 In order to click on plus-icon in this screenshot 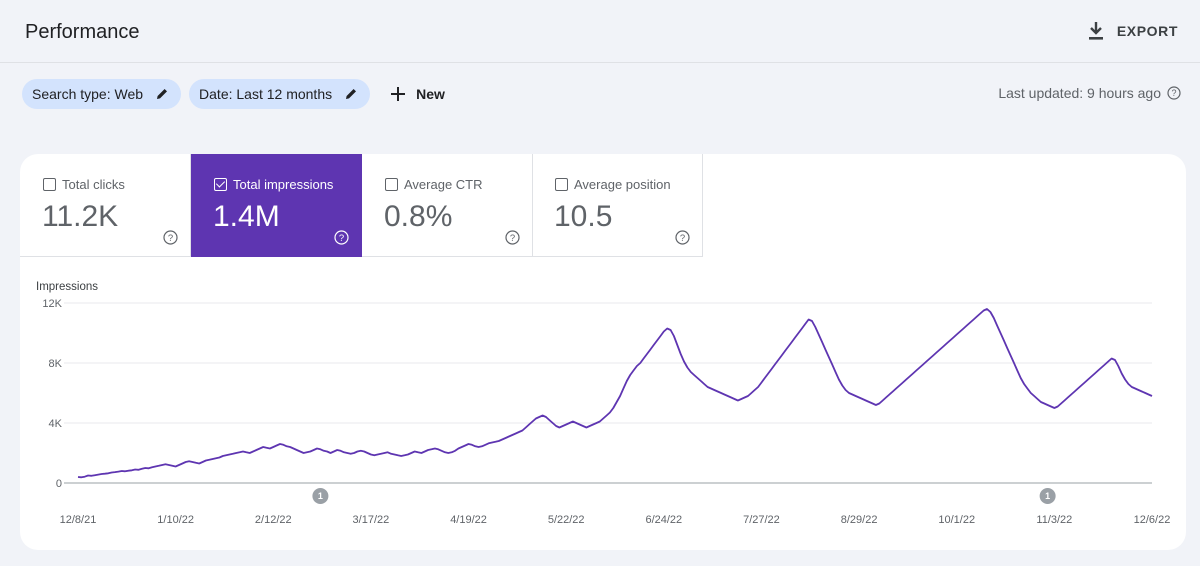, I will do `click(398, 94)`.